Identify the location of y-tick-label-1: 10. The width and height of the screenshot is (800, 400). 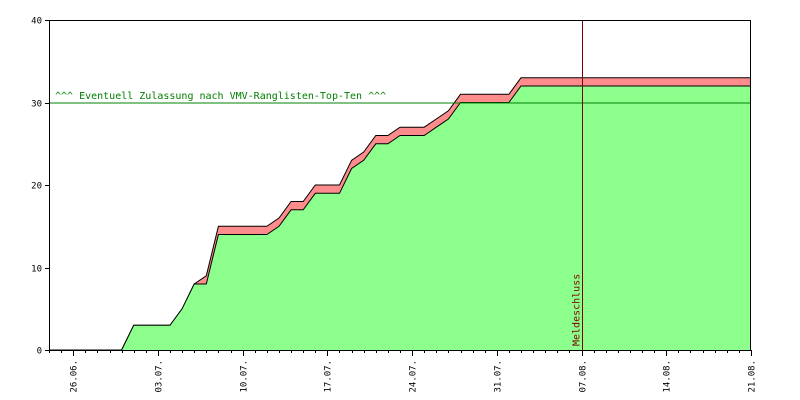
(36, 270).